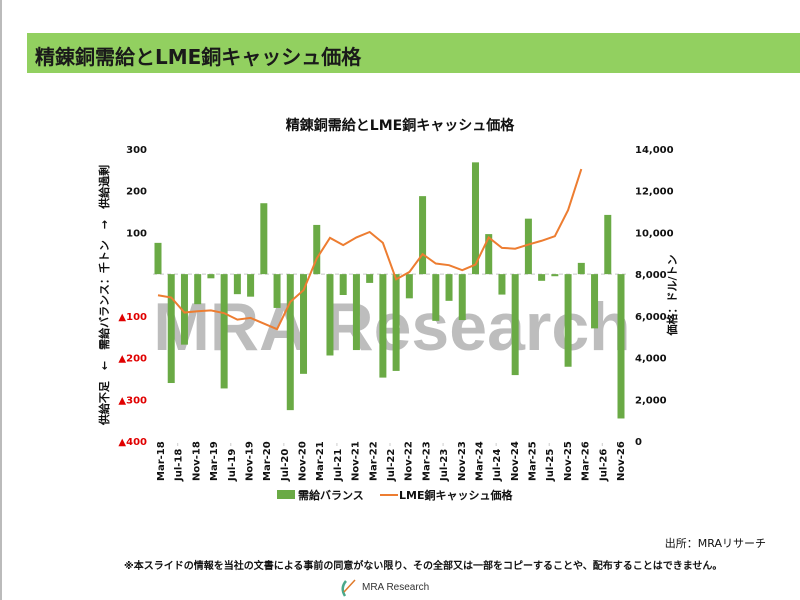 The width and height of the screenshot is (800, 600). I want to click on x-tick-label: Jul-23, so click(444, 465).